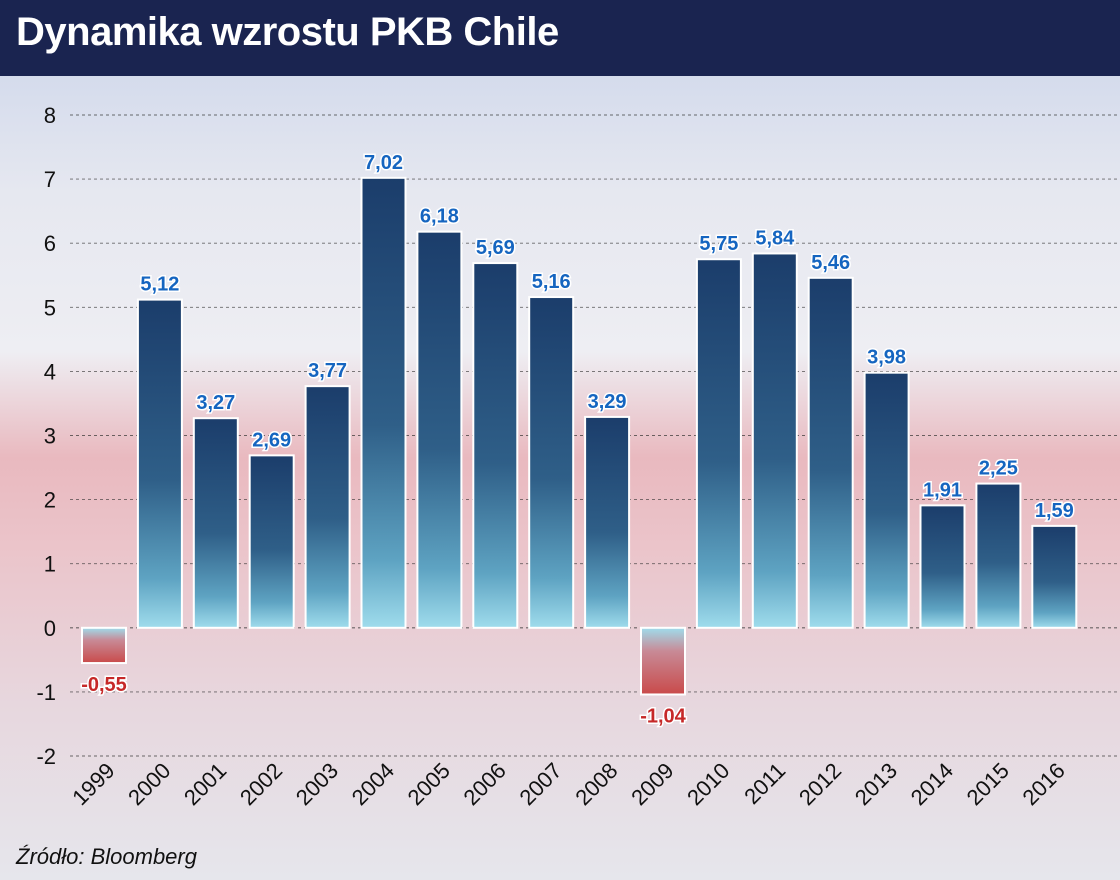 Image resolution: width=1120 pixels, height=880 pixels. What do you see at coordinates (485, 784) in the screenshot?
I see `x-tick-label: 2006` at bounding box center [485, 784].